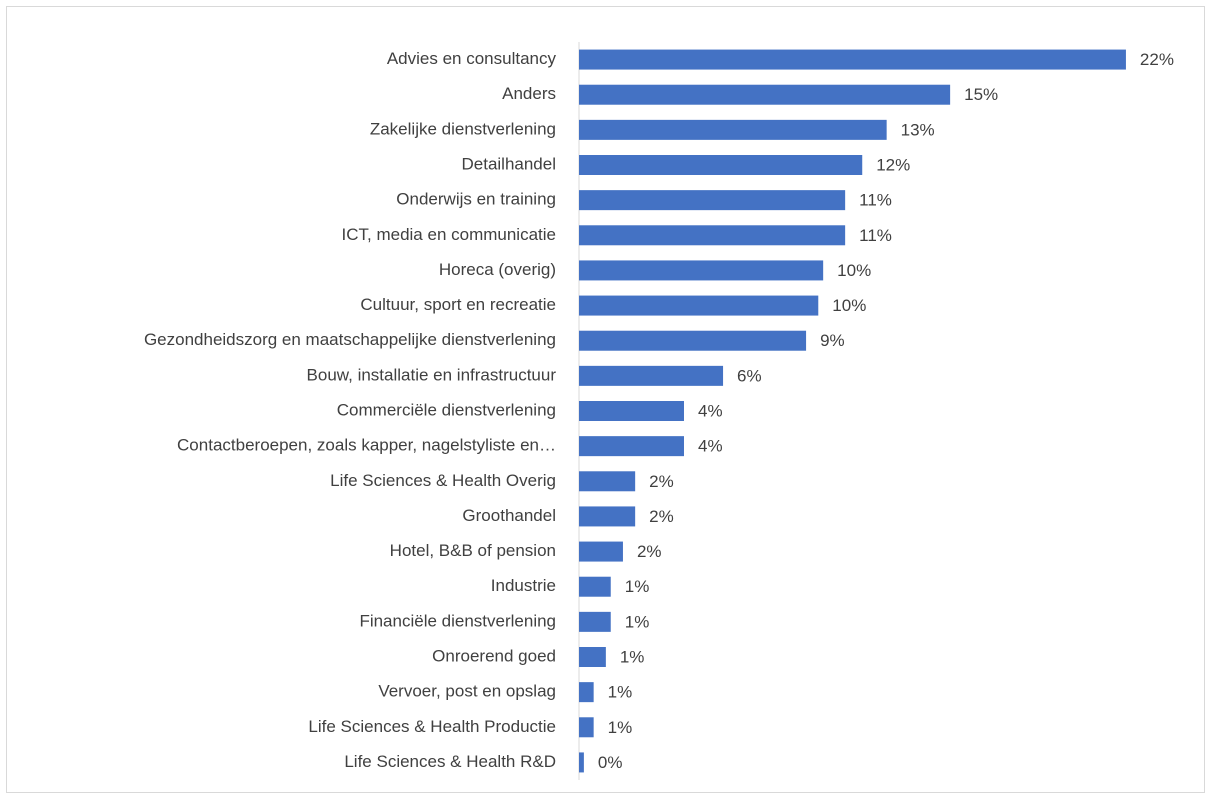 The image size is (1212, 800). What do you see at coordinates (476, 199) in the screenshot?
I see `y-tick-label: Onderwijs en training` at bounding box center [476, 199].